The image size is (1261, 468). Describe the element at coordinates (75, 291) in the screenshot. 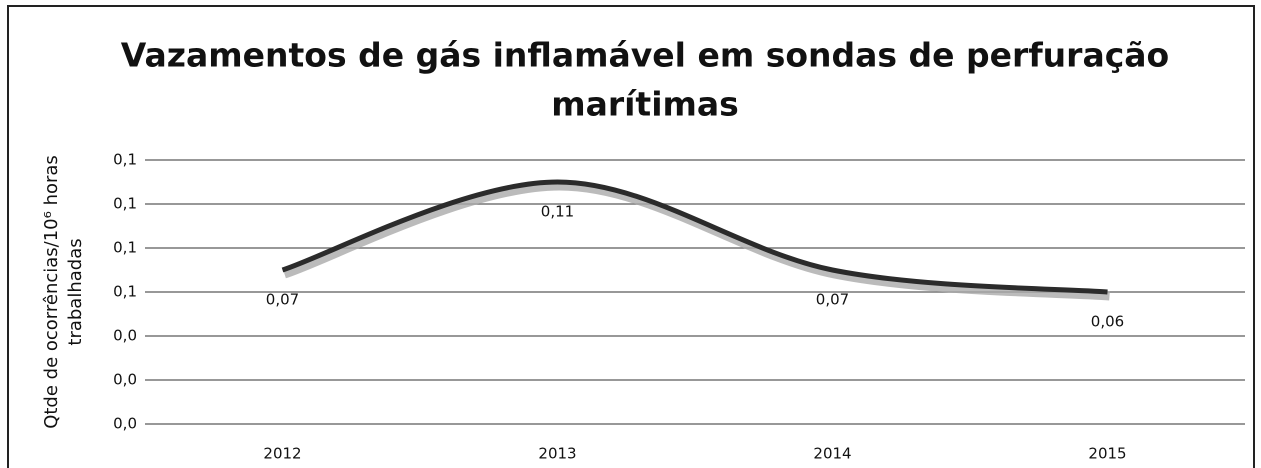

I see `y-axis-title-line: trabalhadas` at that location.